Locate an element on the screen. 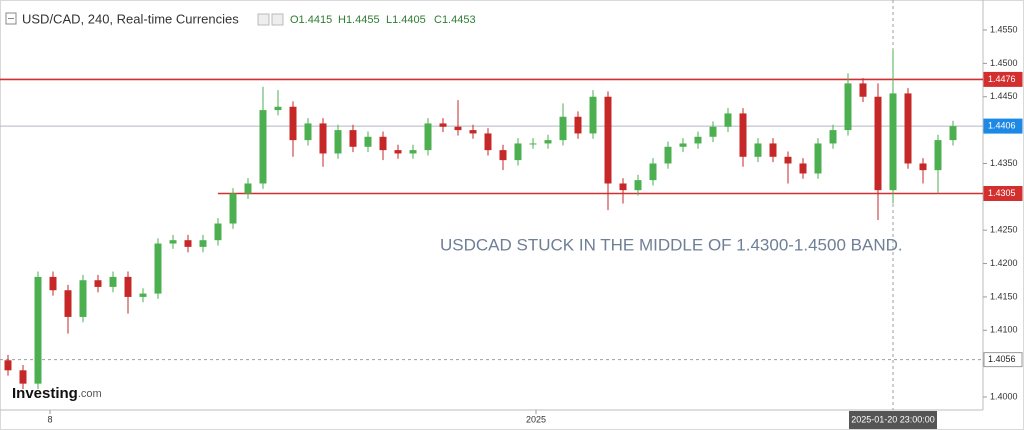  y-tick-label: 1.4200 is located at coordinates (1004, 263).